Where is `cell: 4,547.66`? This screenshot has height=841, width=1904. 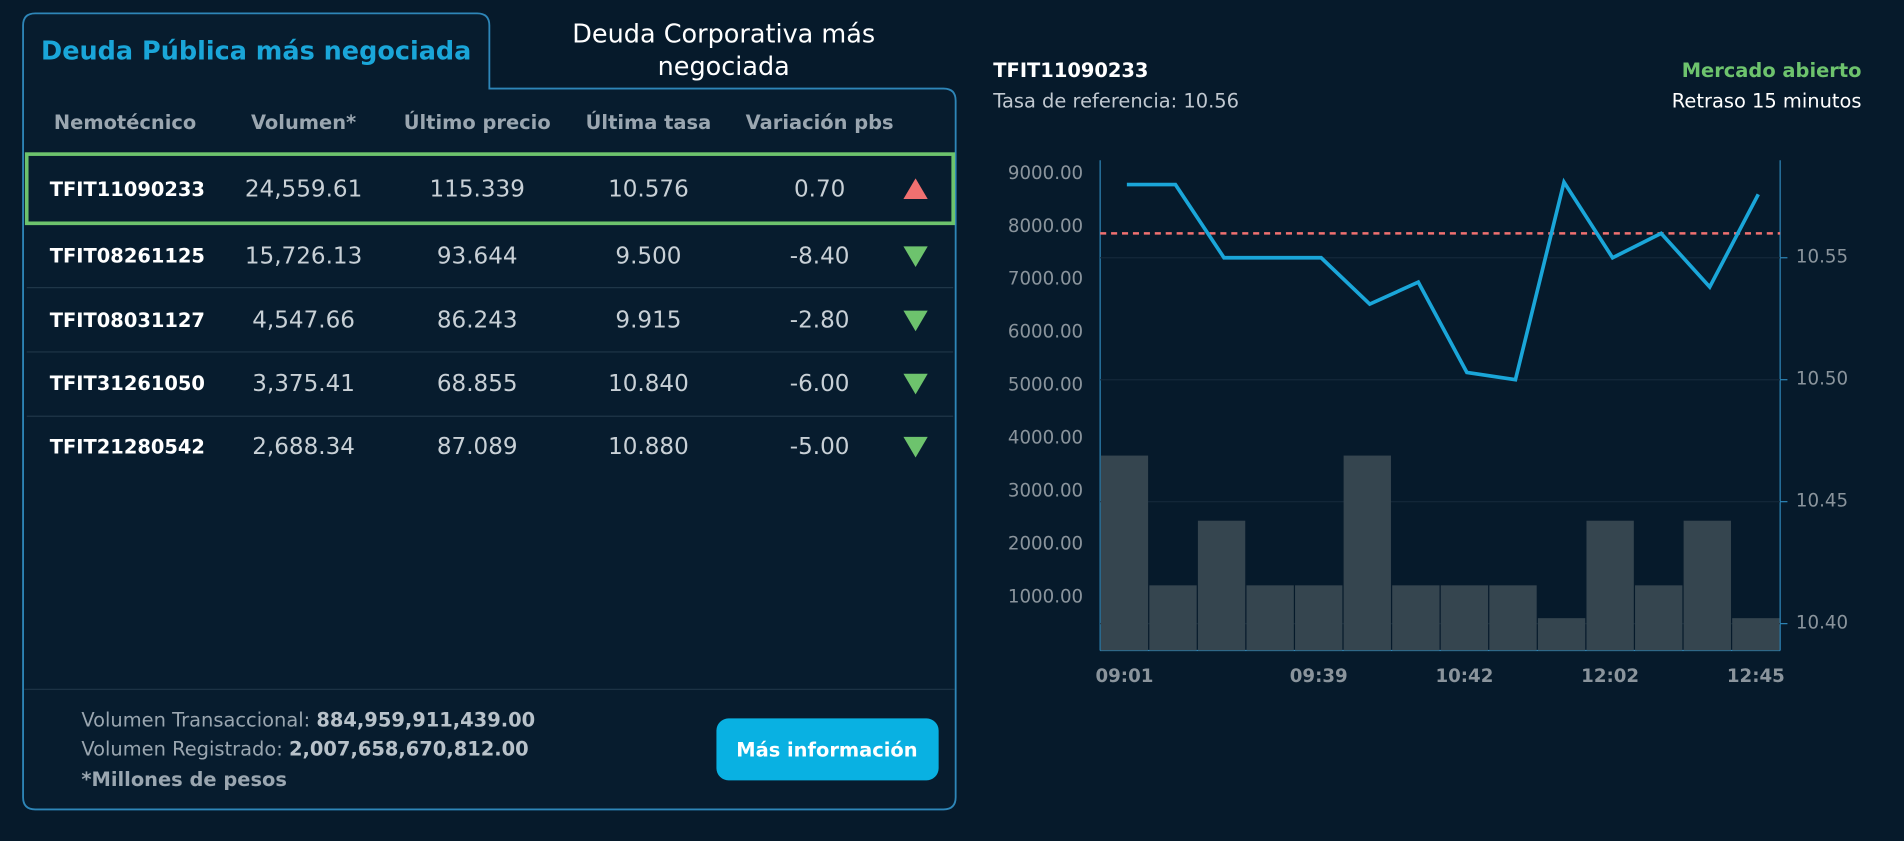
cell: 4,547.66 is located at coordinates (303, 320).